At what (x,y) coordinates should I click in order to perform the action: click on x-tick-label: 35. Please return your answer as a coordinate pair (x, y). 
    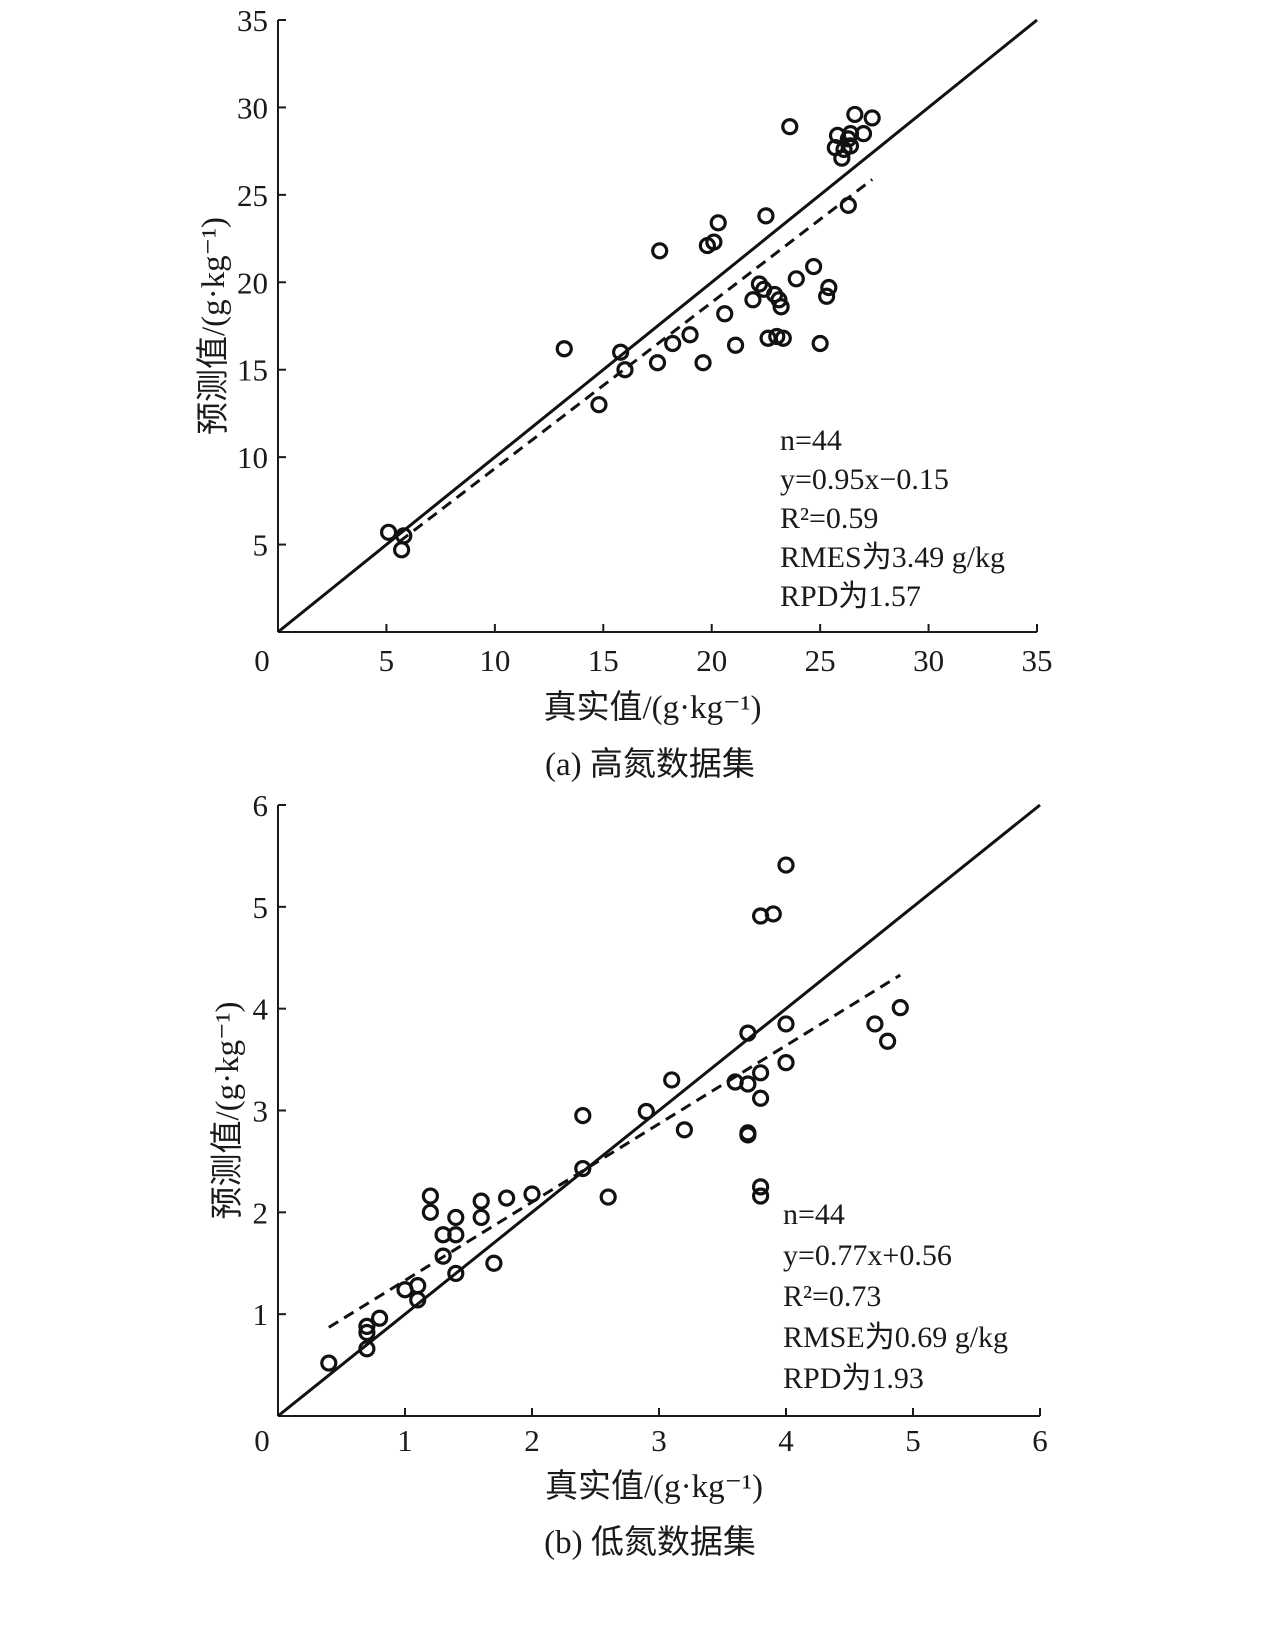
    Looking at the image, I should click on (1037, 660).